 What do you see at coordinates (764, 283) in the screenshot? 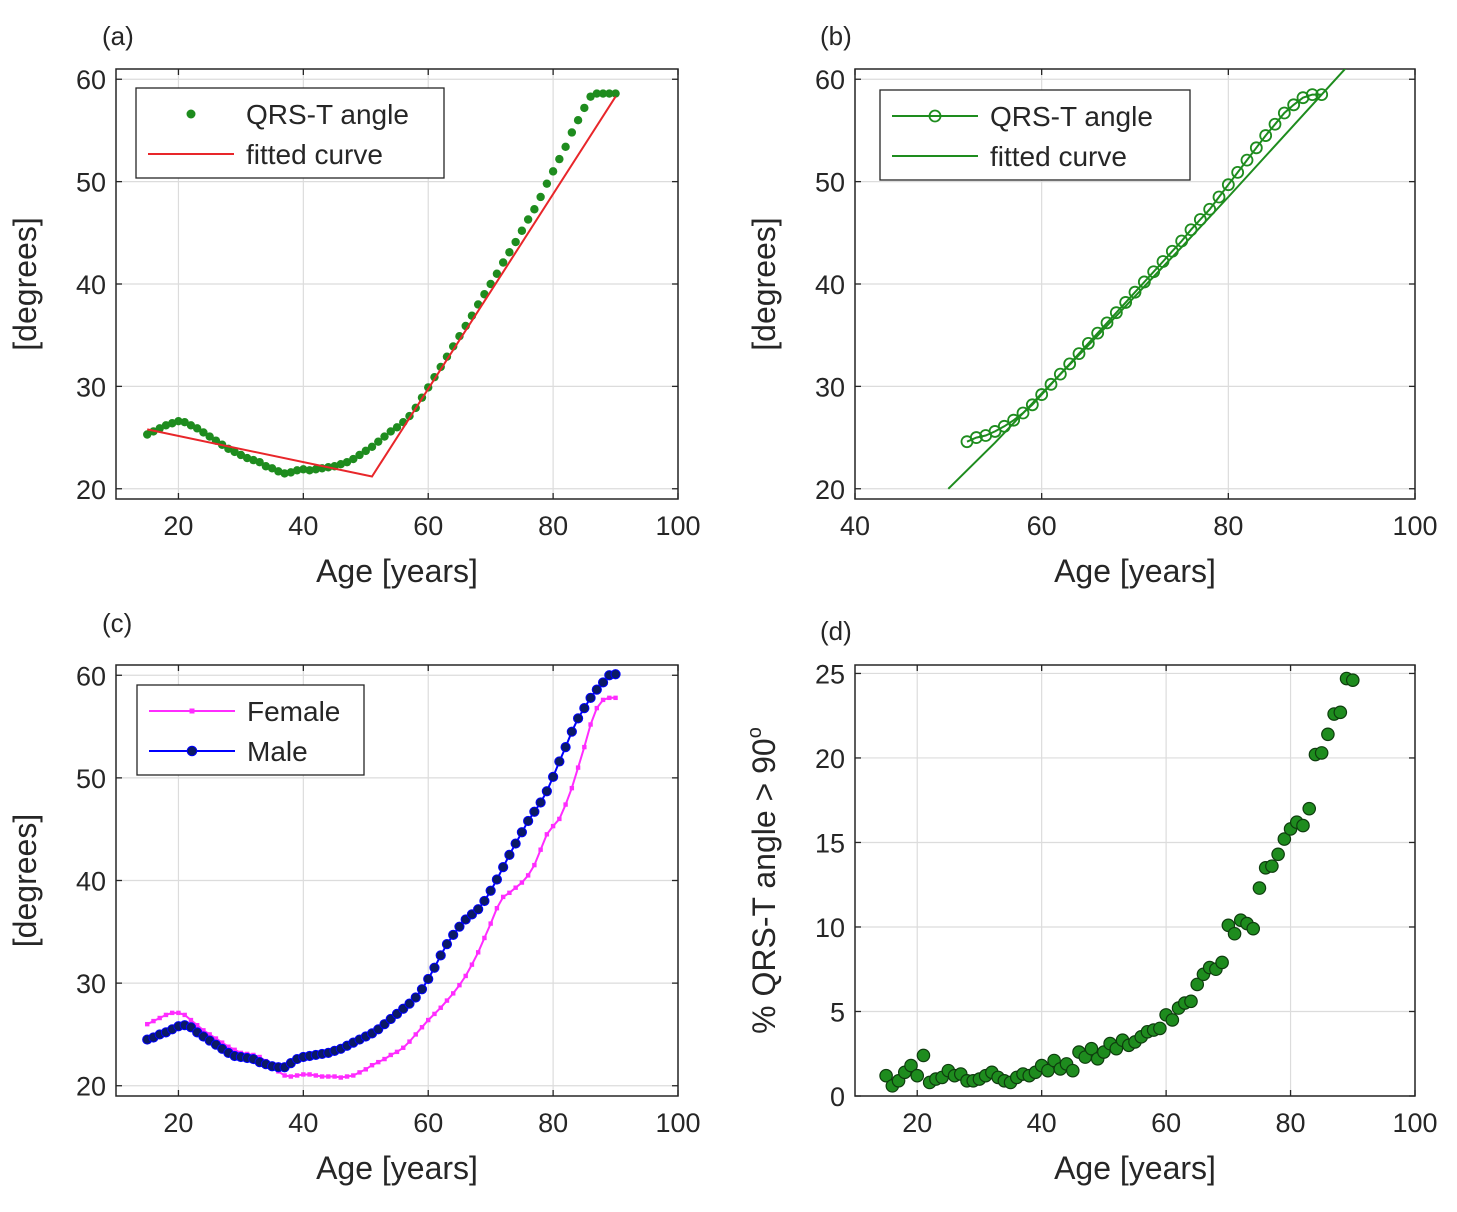
I see `y-axis-label: [degrees]` at bounding box center [764, 283].